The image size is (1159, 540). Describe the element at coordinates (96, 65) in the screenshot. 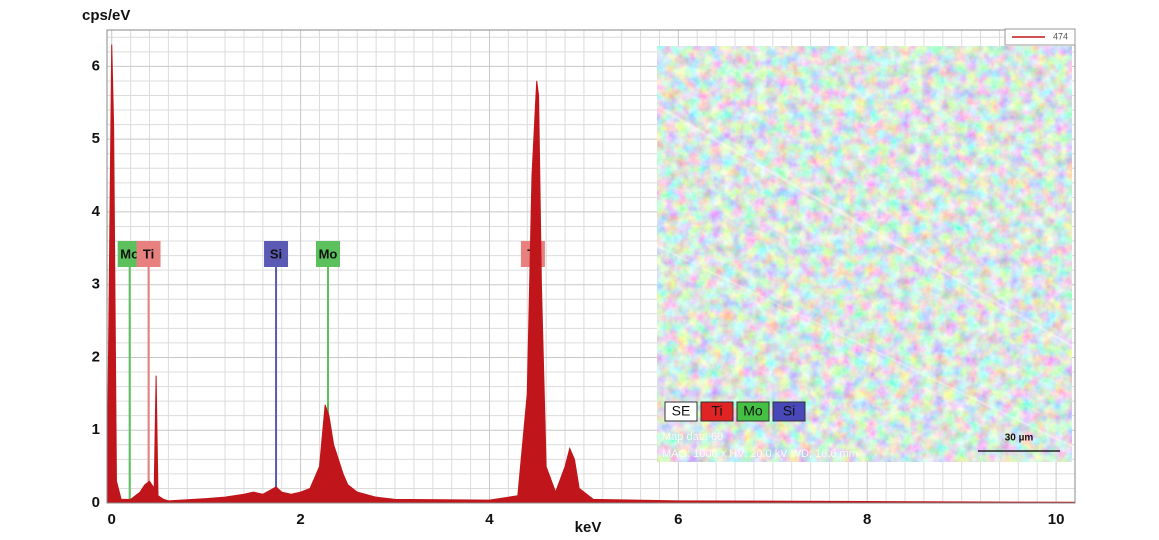

I see `y-tick-label: 6` at that location.